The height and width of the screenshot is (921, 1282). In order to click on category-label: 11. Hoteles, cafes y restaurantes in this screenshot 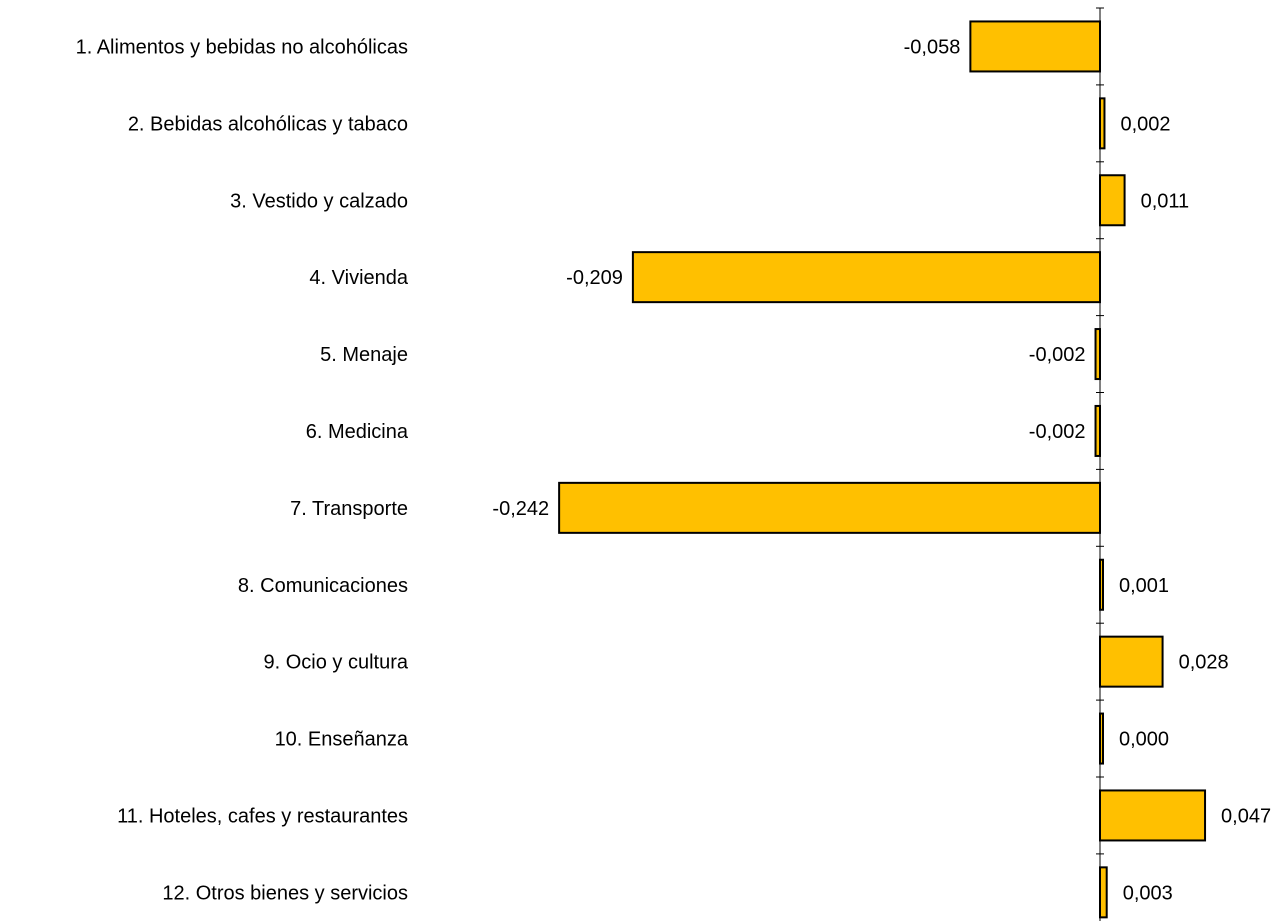, I will do `click(262, 816)`.